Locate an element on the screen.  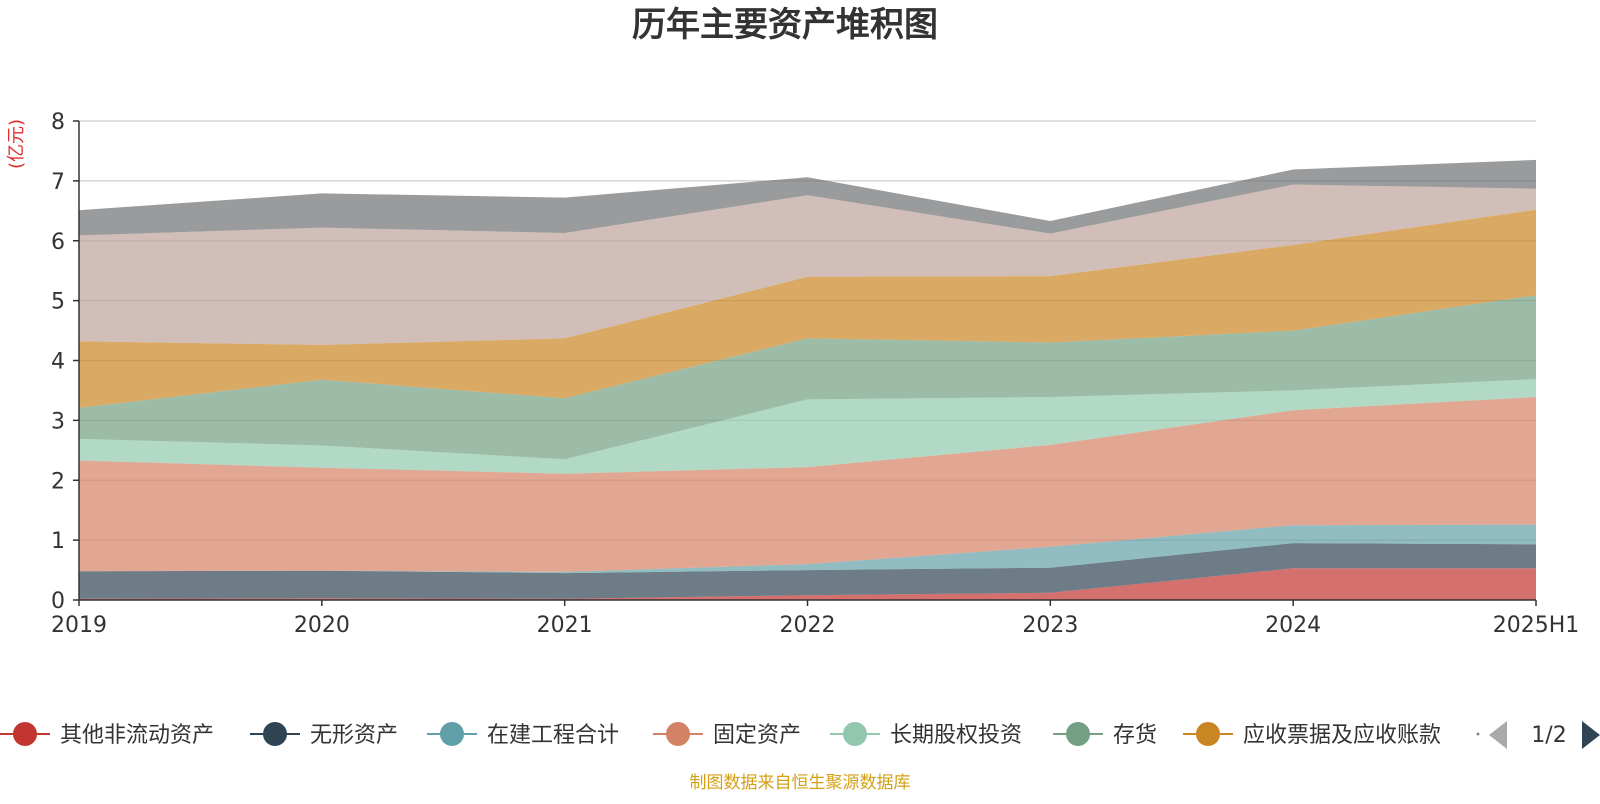
legend-item-2: 在建工程合计 is located at coordinates (523, 735).